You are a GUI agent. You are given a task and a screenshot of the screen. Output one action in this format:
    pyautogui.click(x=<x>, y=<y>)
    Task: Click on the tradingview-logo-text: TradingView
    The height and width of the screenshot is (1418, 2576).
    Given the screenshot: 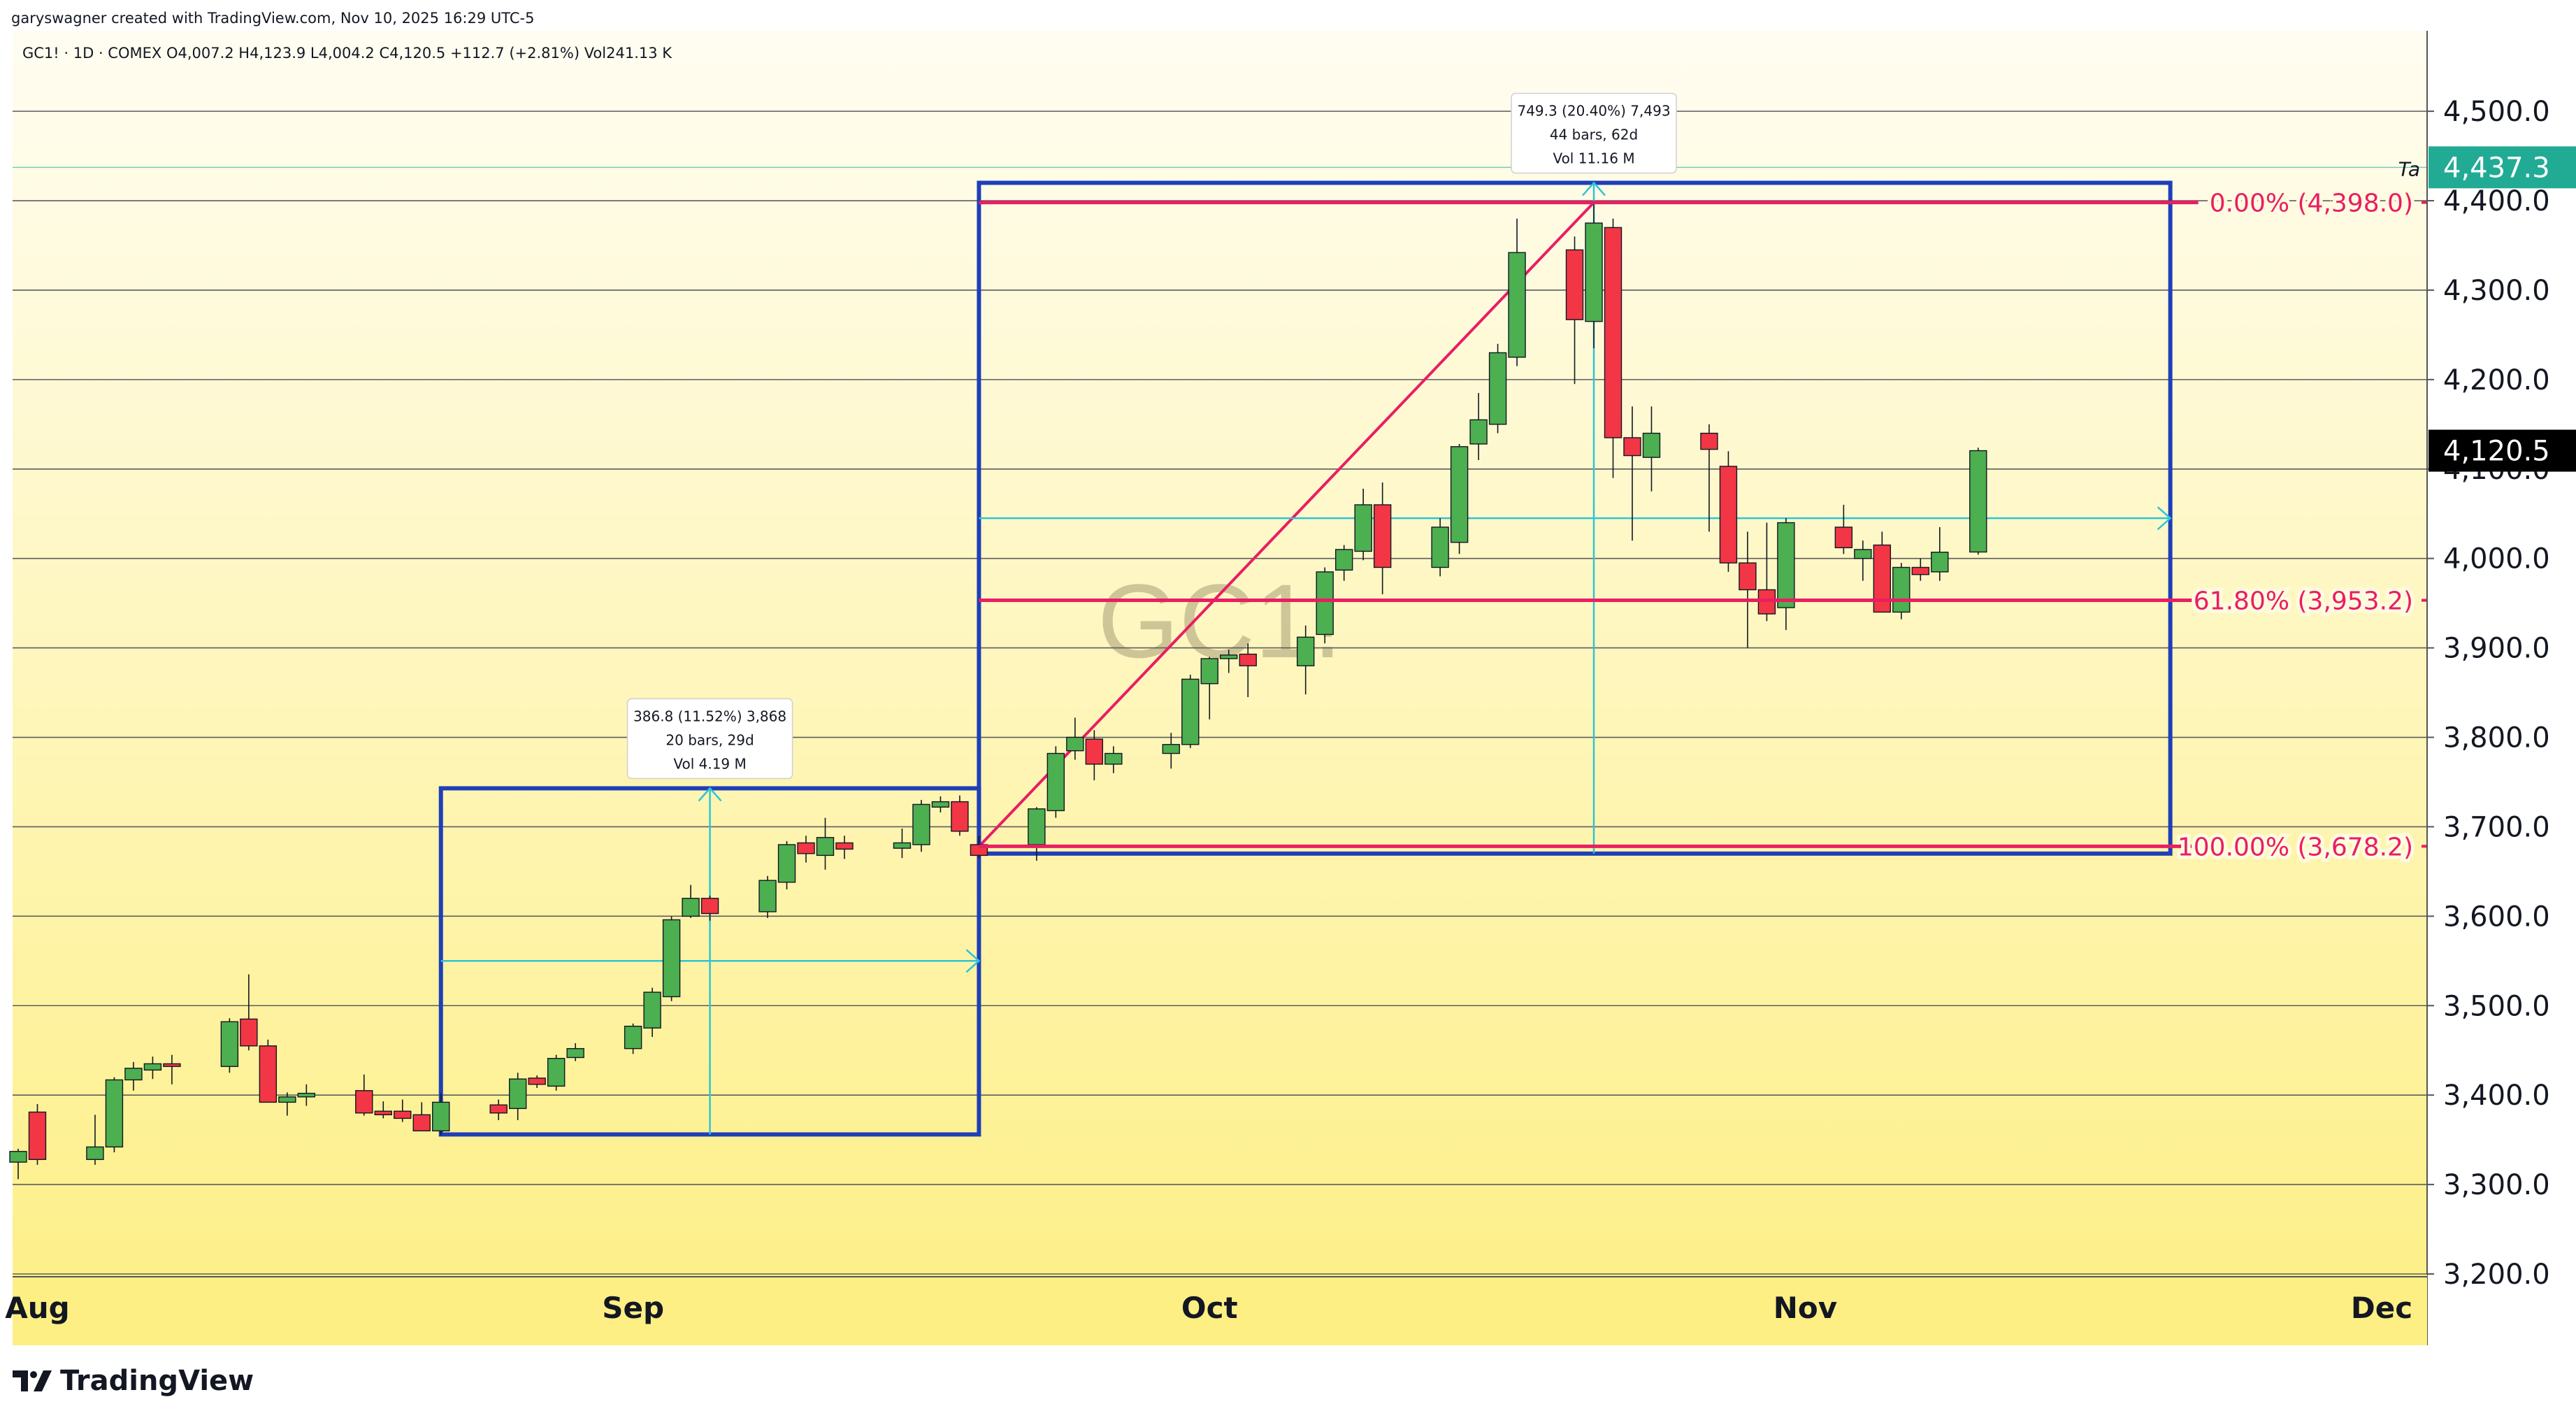 What is the action you would take?
    pyautogui.click(x=157, y=1381)
    